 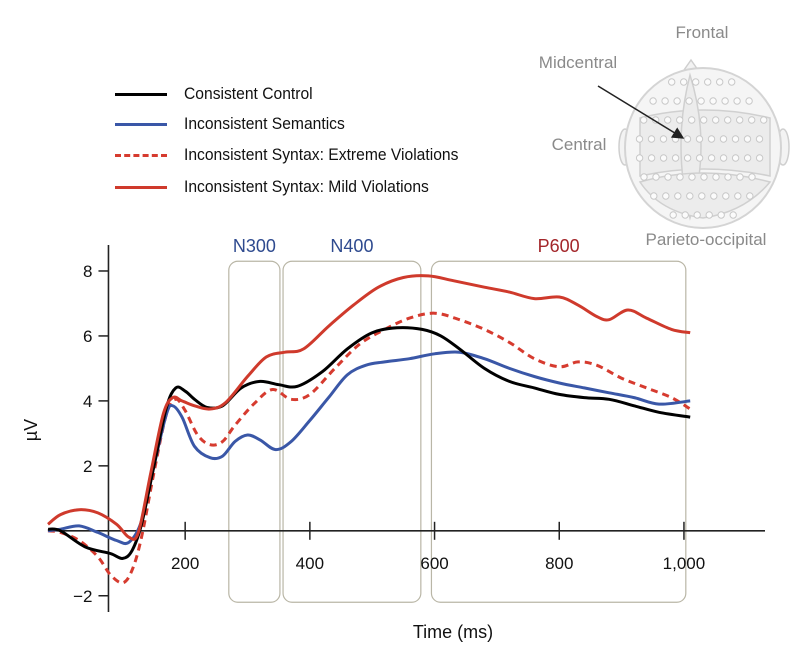 I want to click on legend-item-mild-violations: Inconsistent Syntax: Mild Violations, so click(x=282, y=187).